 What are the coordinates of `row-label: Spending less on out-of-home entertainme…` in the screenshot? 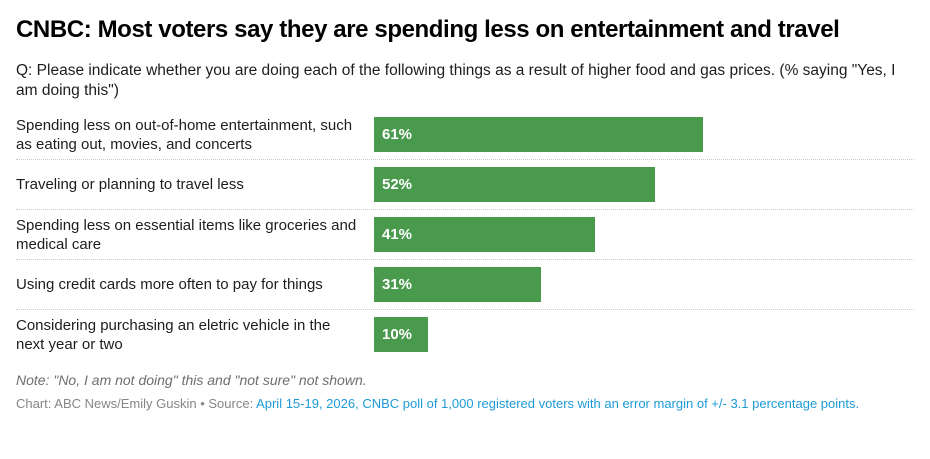 It's located at (184, 134).